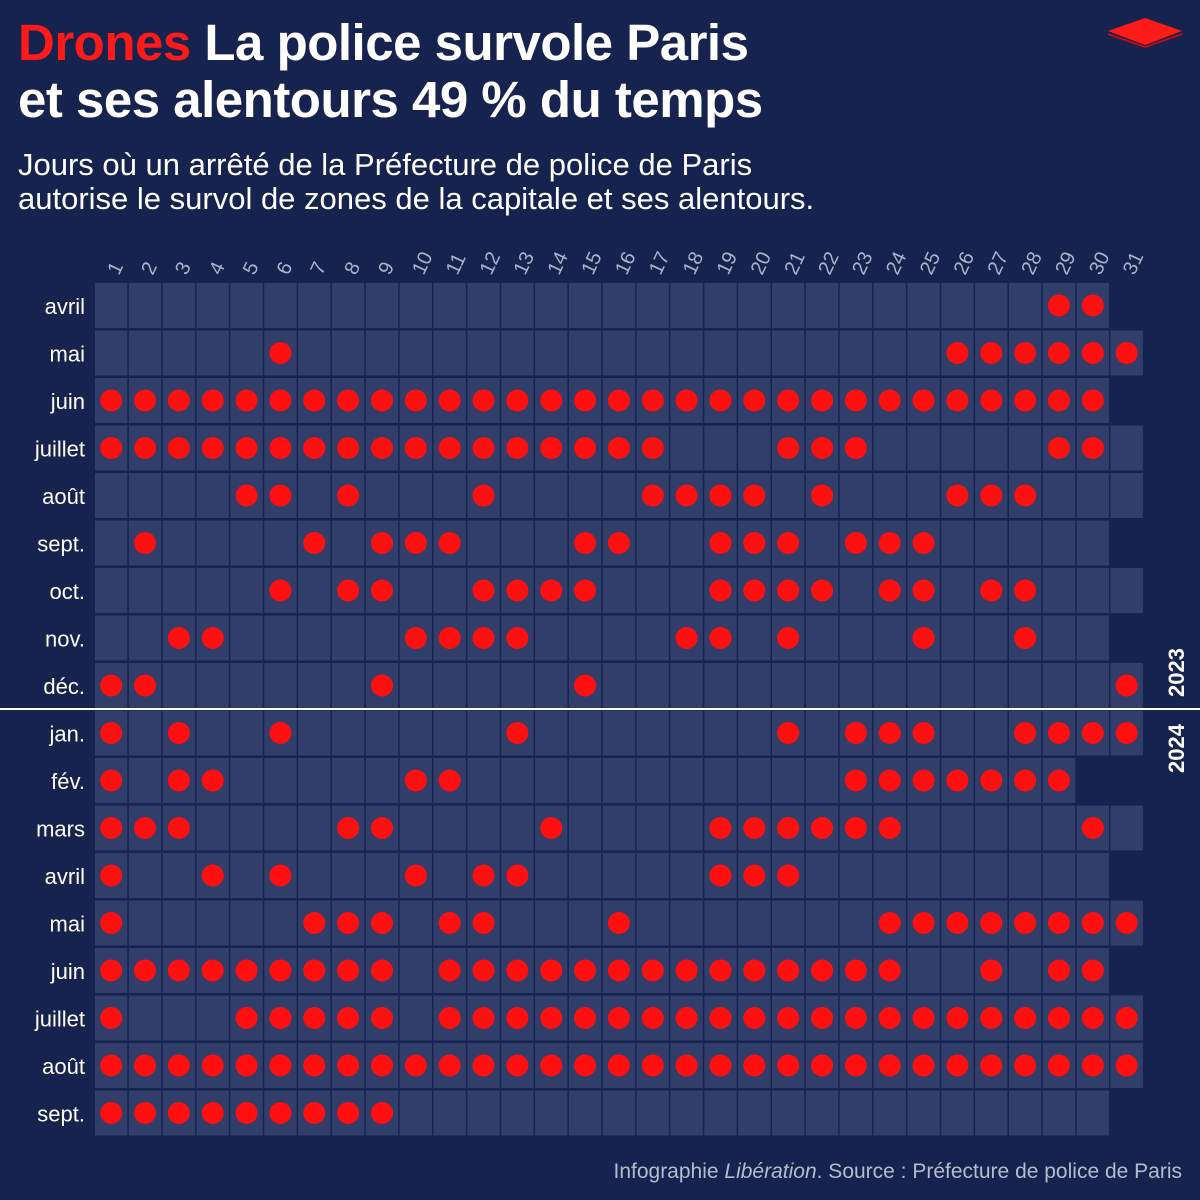 The width and height of the screenshot is (1200, 1200). Describe the element at coordinates (930, 263) in the screenshot. I see `day-label-25: 25` at that location.